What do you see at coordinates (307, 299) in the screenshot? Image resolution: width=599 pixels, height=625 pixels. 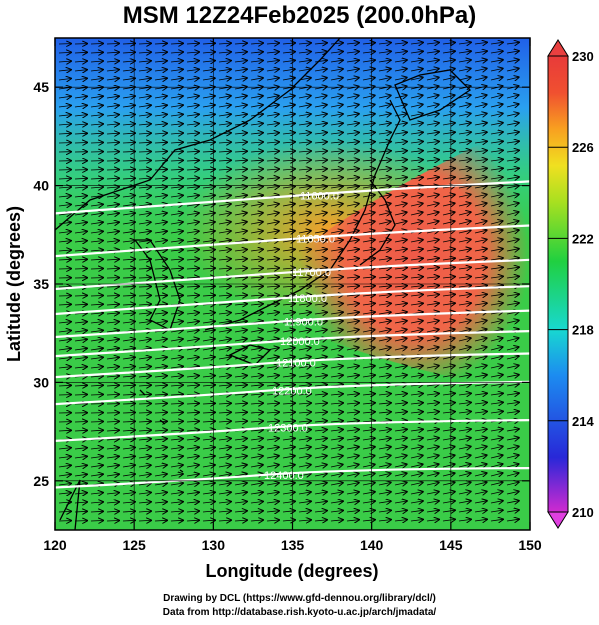 I see `contour-label: 11800.0` at bounding box center [307, 299].